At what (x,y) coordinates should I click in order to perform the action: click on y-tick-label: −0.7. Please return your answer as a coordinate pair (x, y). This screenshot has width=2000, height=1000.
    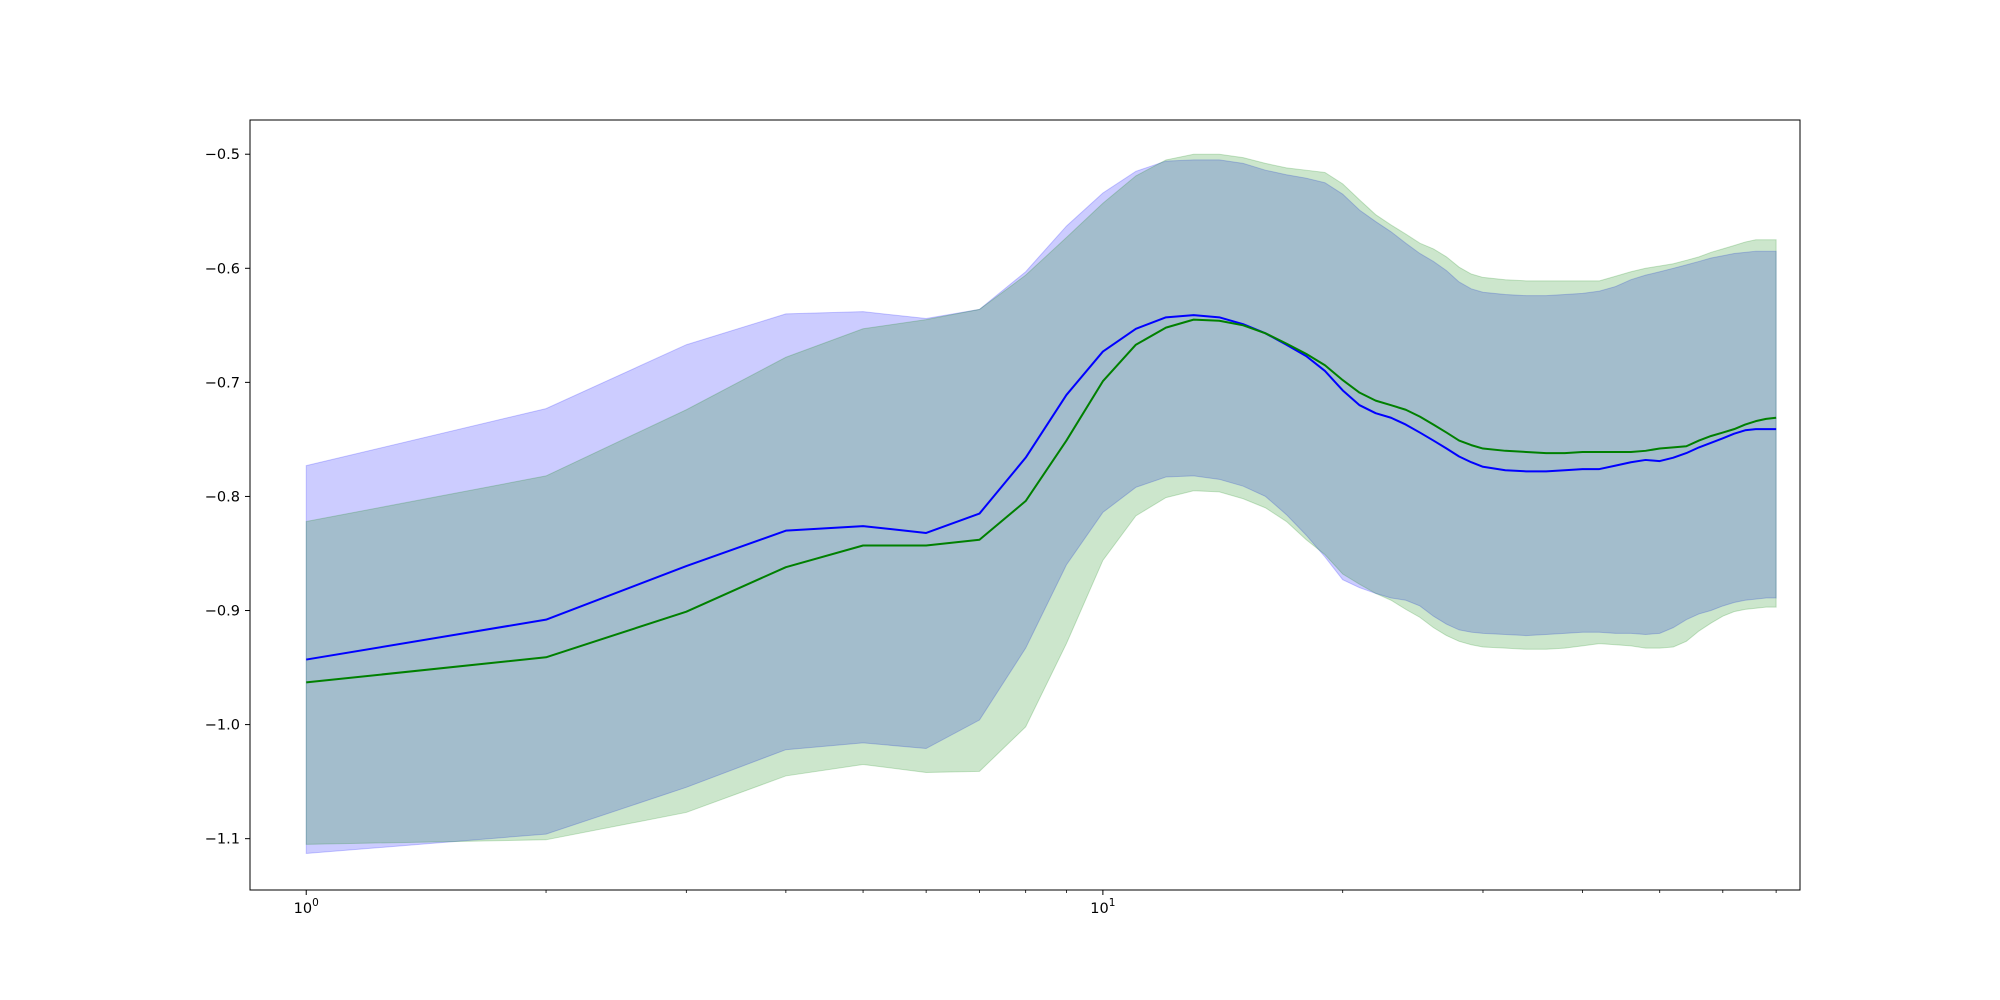
    Looking at the image, I should click on (222, 383).